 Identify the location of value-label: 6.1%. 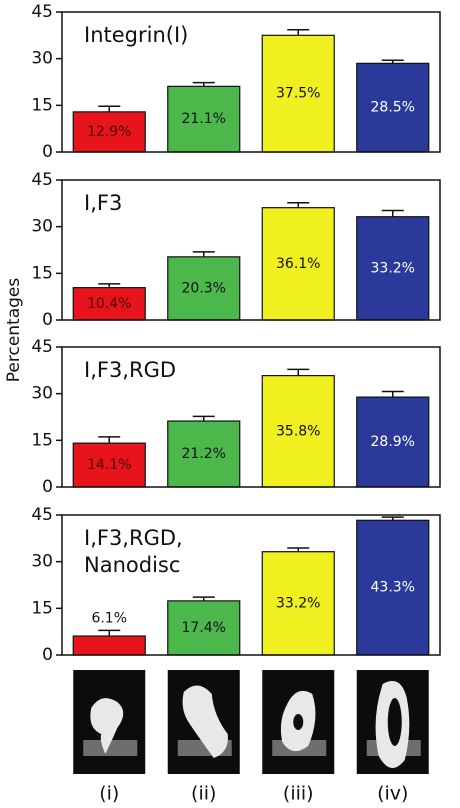
(109, 618).